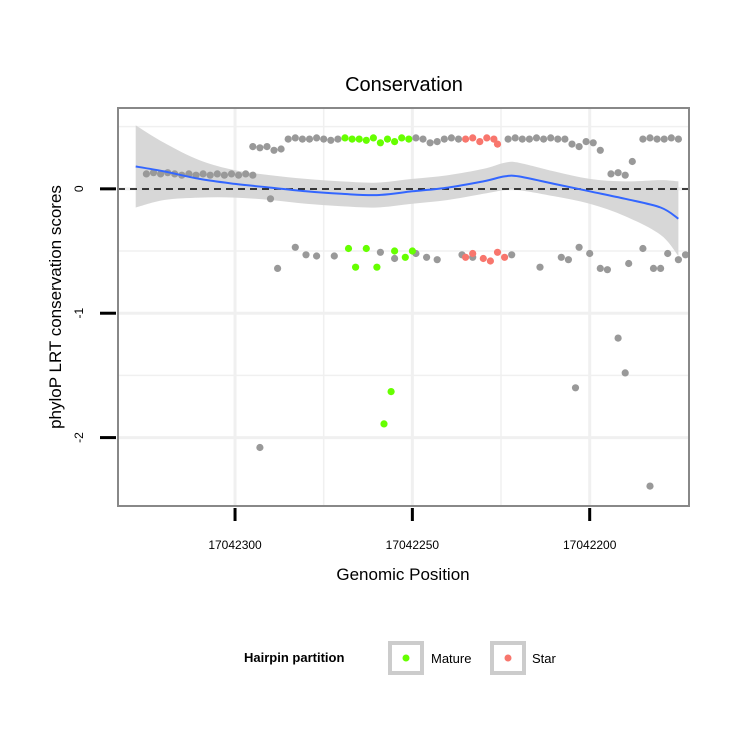  I want to click on confidence-band-layer, so click(407, 191).